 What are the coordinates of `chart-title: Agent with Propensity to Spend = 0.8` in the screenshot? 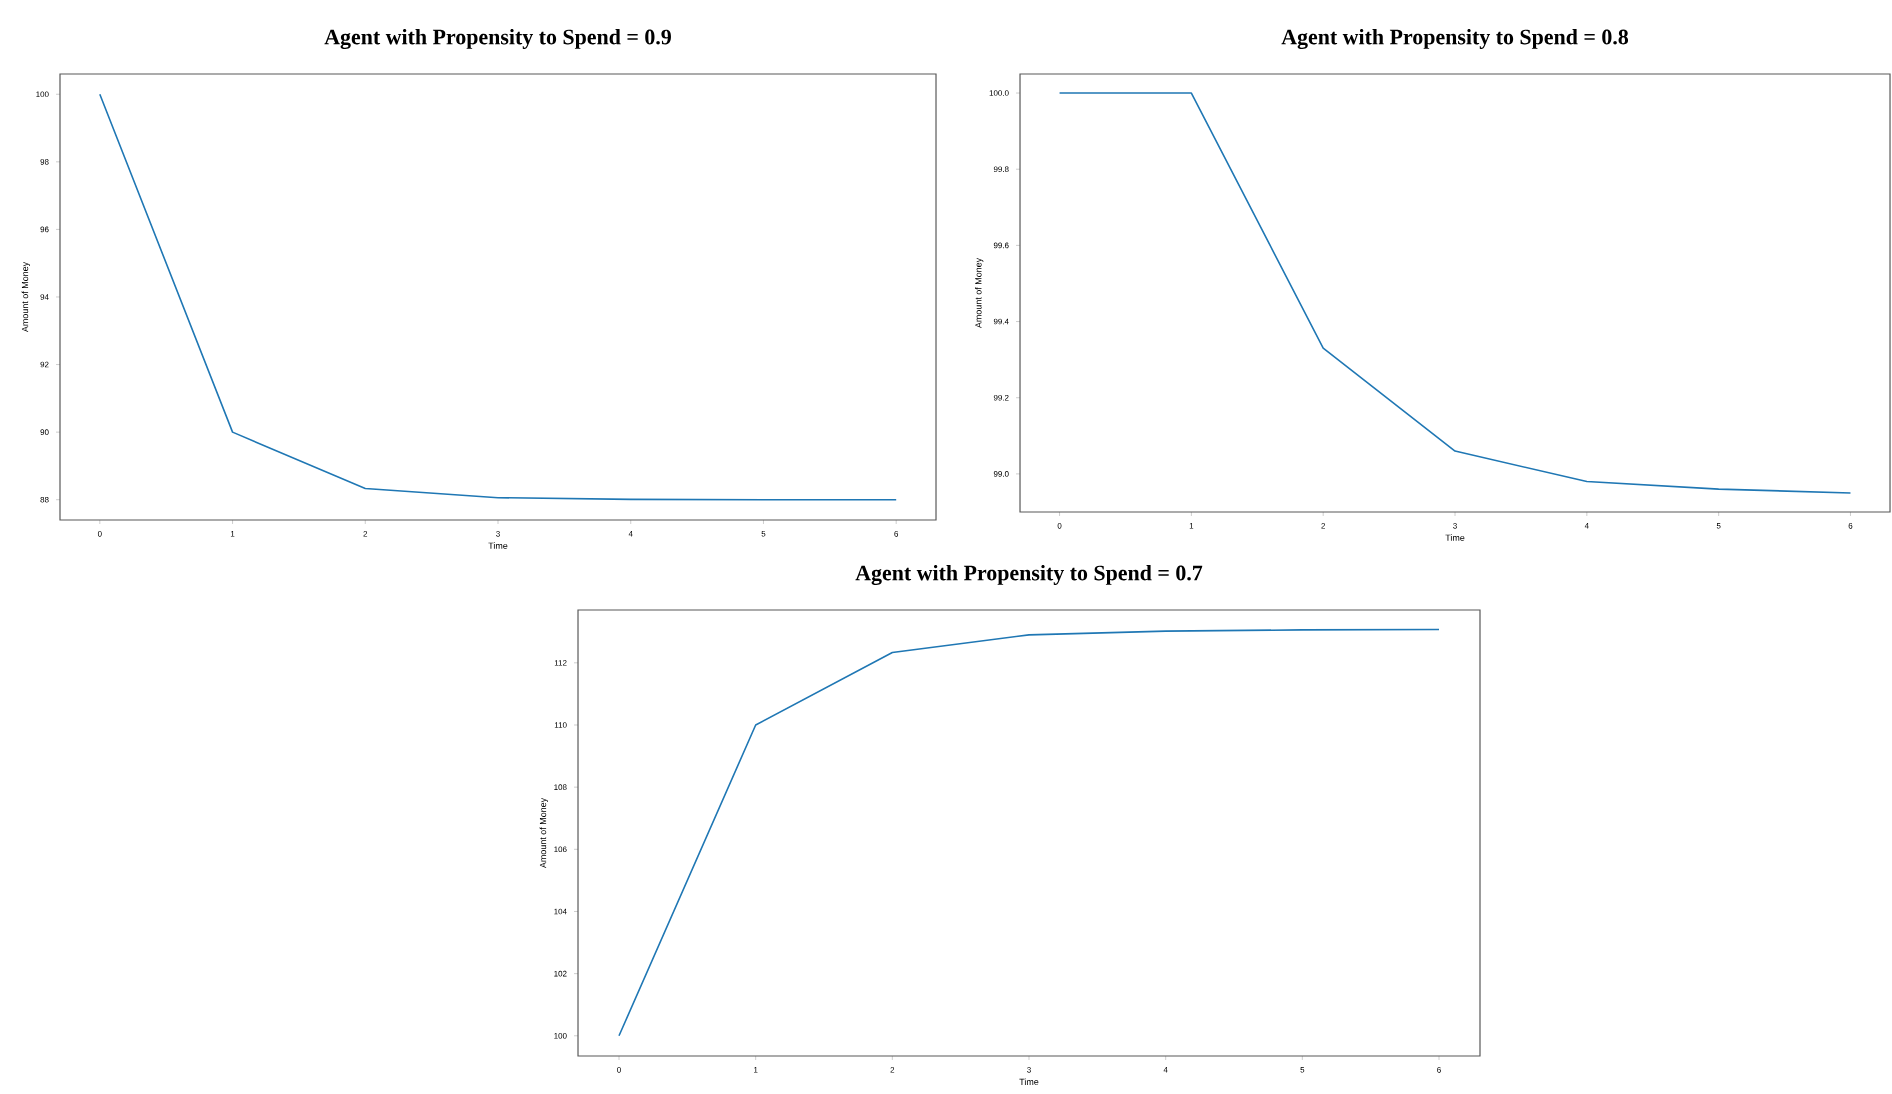 It's located at (1455, 39).